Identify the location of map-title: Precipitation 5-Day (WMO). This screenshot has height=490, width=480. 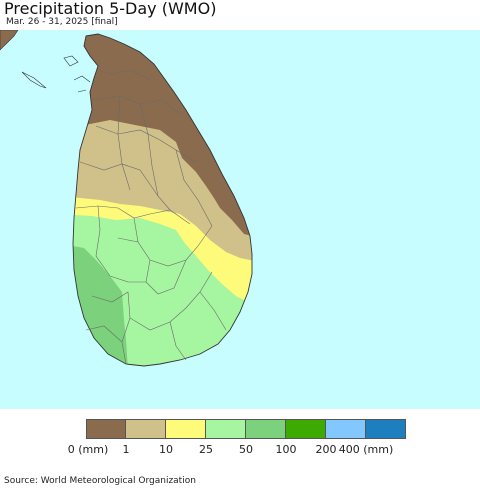
(110, 9).